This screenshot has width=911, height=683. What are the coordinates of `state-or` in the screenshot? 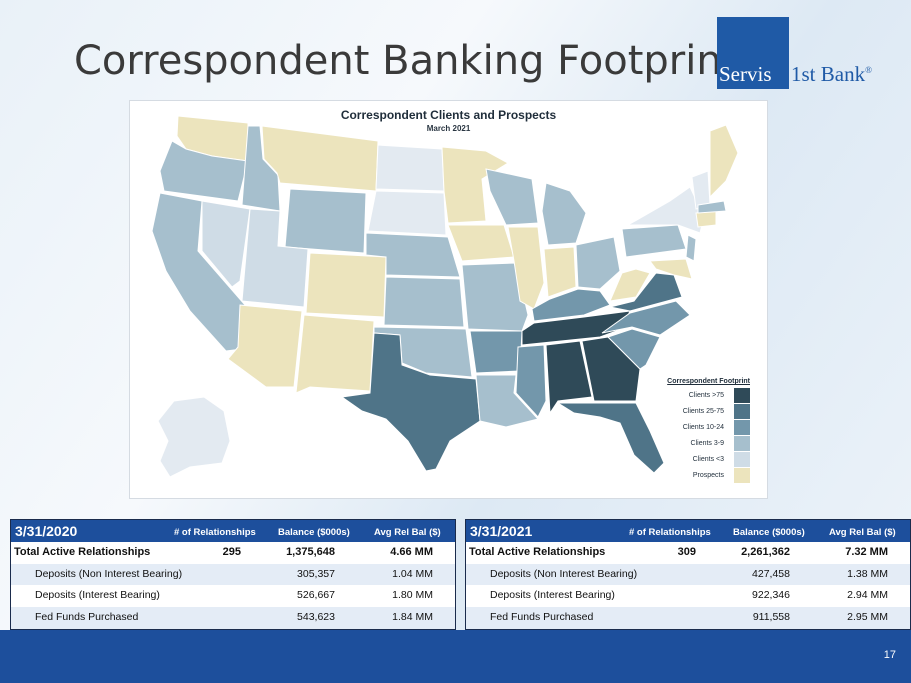 It's located at (204, 171).